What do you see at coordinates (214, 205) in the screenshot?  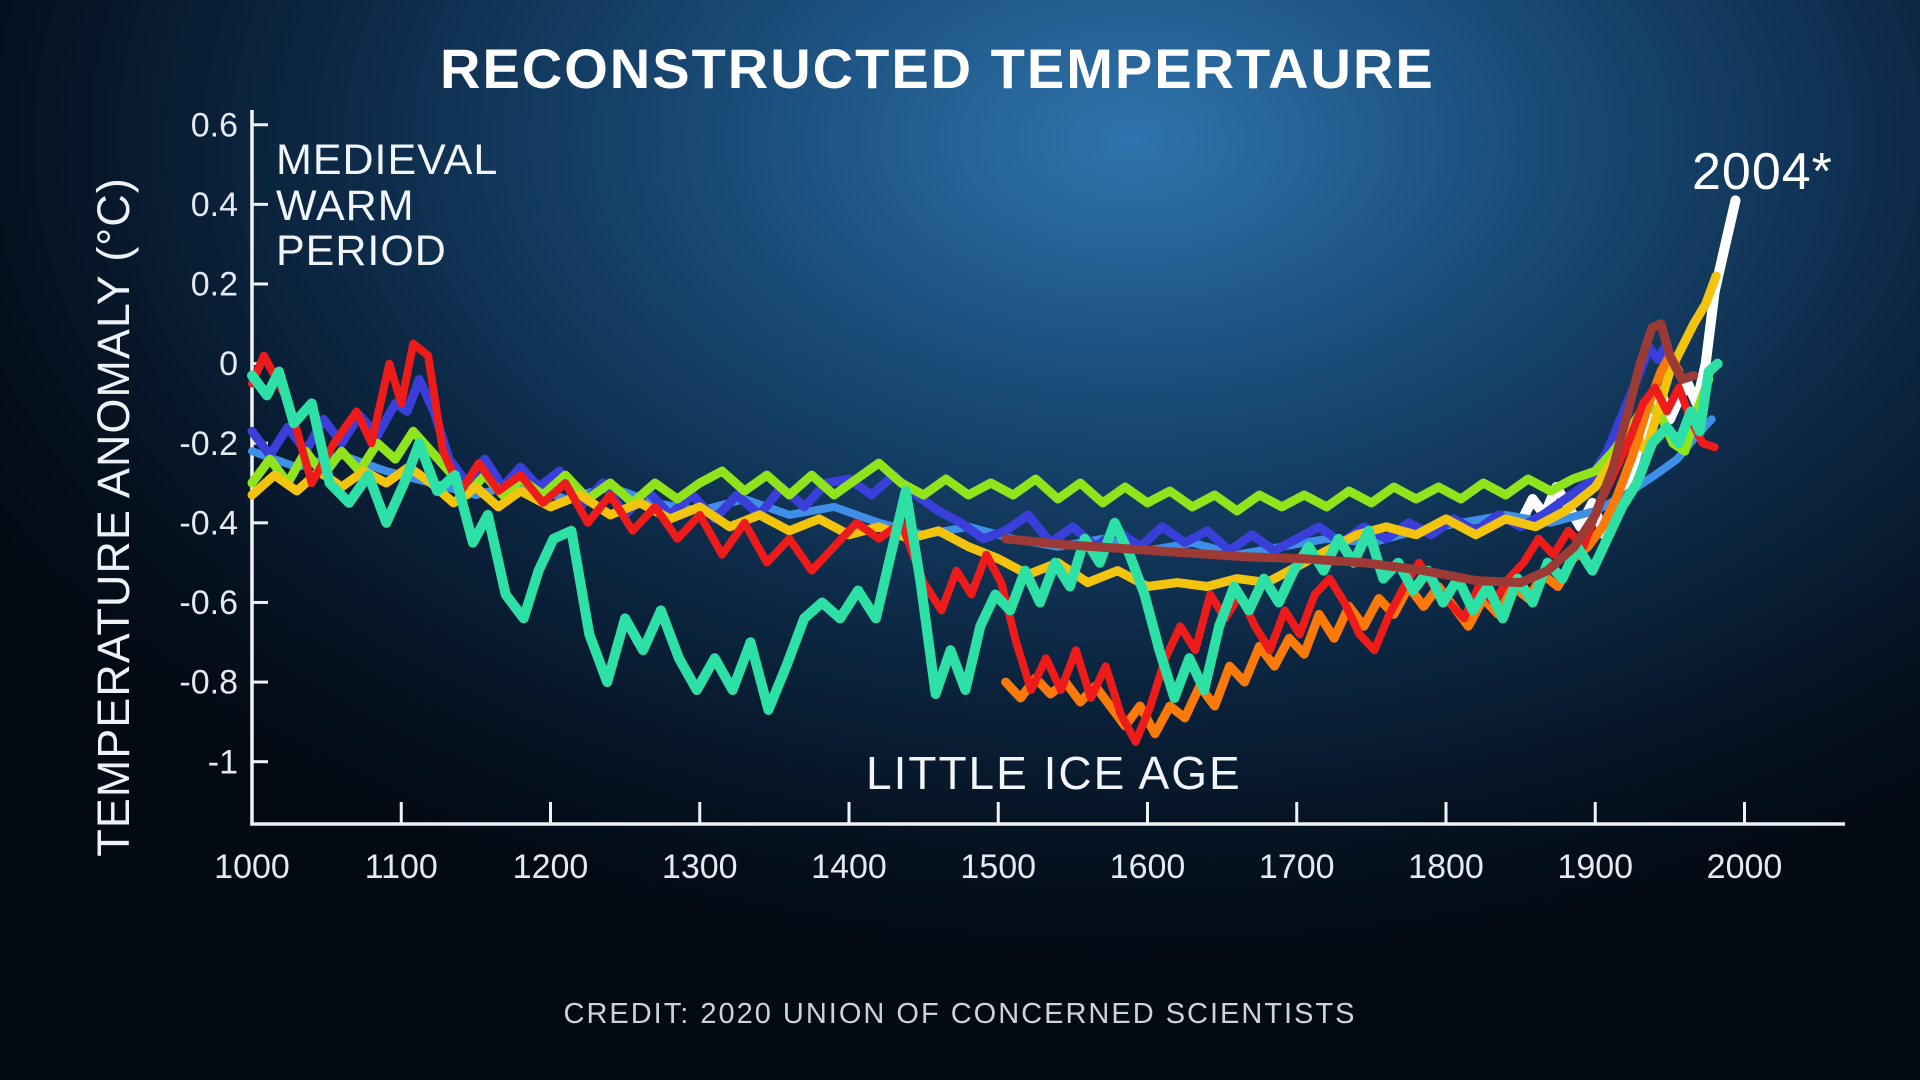 I see `y-tick-label: 0.4` at bounding box center [214, 205].